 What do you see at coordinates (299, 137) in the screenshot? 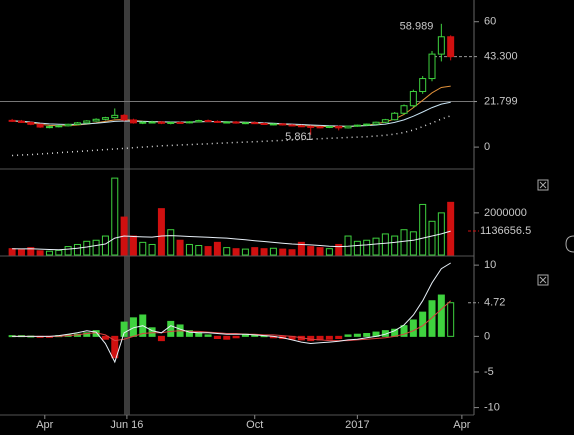
I see `low-annotation: 5.861` at bounding box center [299, 137].